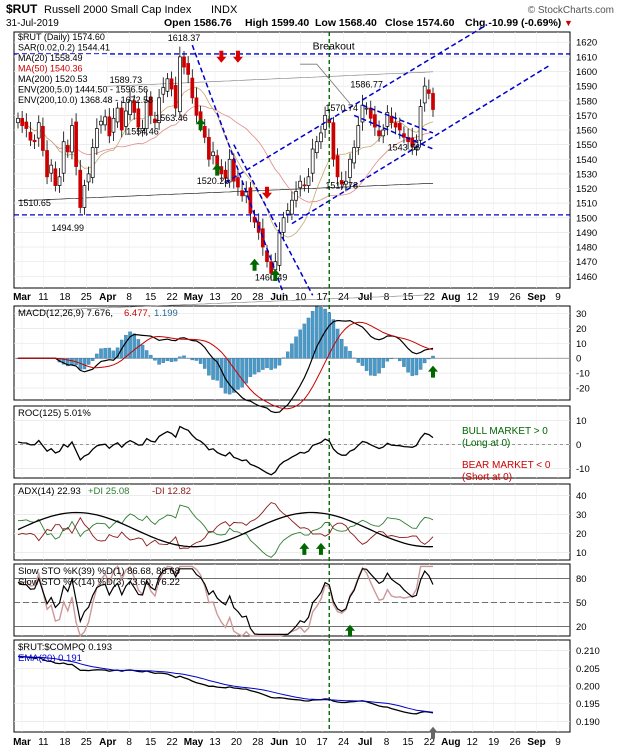  I want to click on x-tick-top: 19, so click(494, 297).